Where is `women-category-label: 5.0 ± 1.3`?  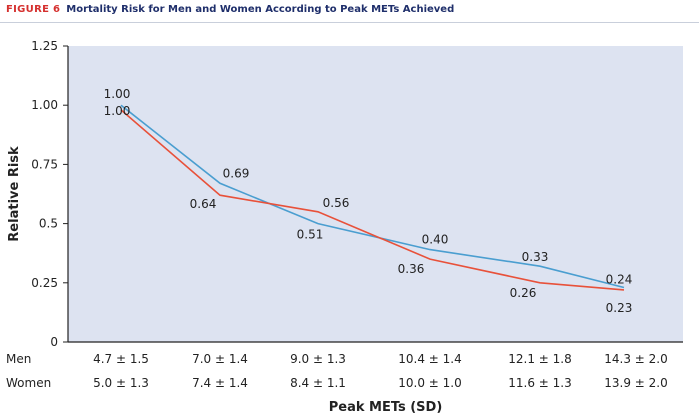 women-category-label: 5.0 ± 1.3 is located at coordinates (121, 383).